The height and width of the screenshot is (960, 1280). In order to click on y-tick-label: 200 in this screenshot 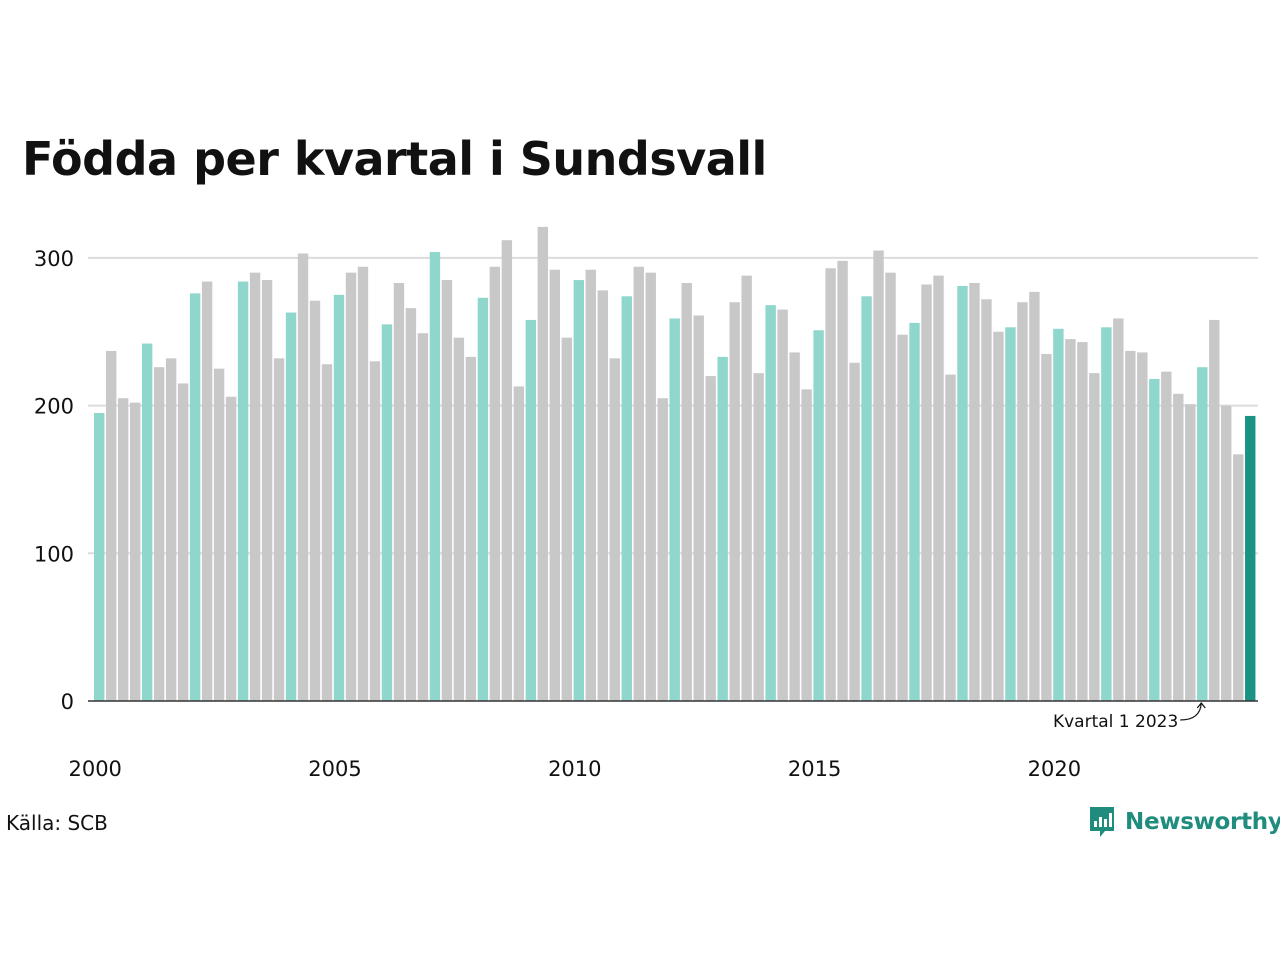, I will do `click(54, 407)`.